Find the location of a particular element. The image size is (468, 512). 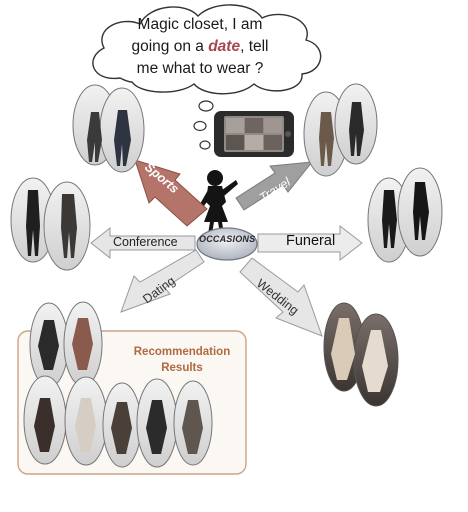

sports-arrow is located at coordinates (171, 193).